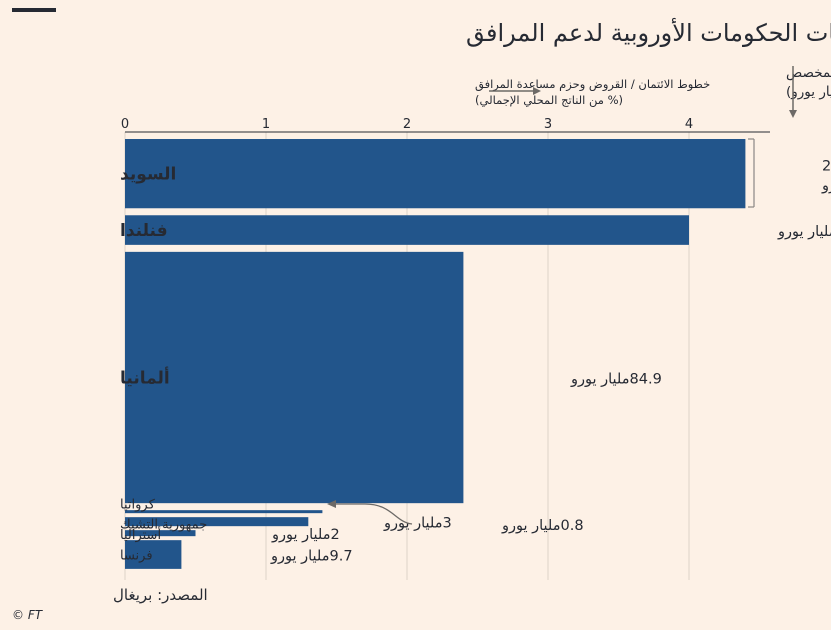 Image resolution: width=831 pixels, height=630 pixels. I want to click on category-label: السويد, so click(148, 175).